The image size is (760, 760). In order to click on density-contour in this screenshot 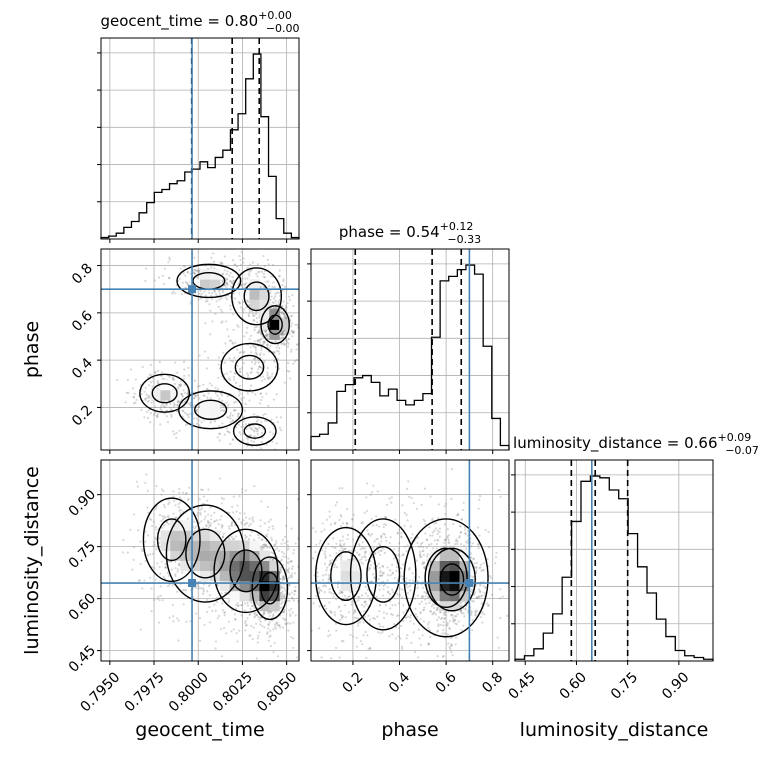, I will do `click(211, 410)`.